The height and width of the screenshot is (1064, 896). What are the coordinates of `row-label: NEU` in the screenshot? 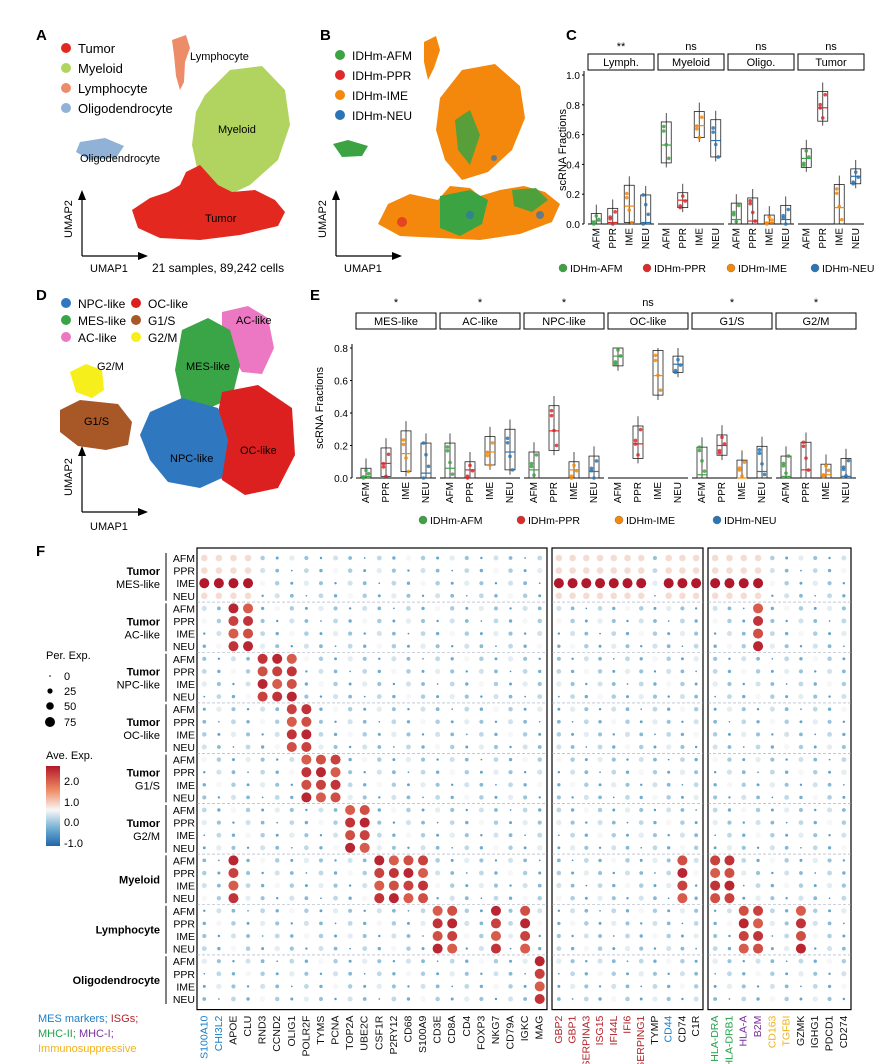 It's located at (184, 798).